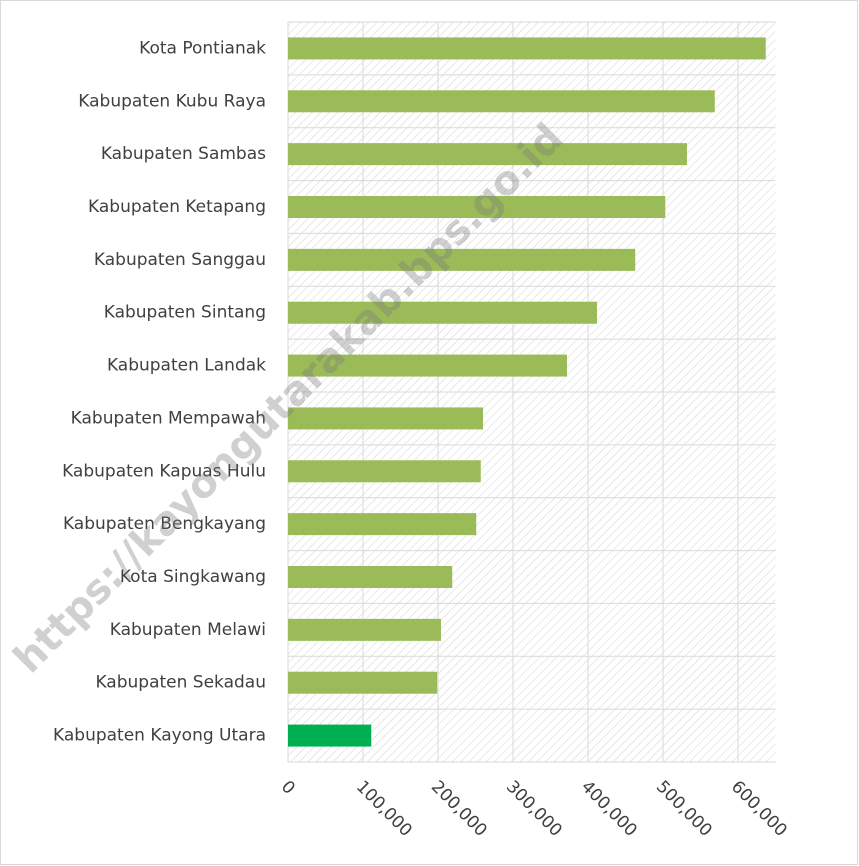  What do you see at coordinates (180, 260) in the screenshot?
I see `y-tick-label: Kabupaten Sanggau` at bounding box center [180, 260].